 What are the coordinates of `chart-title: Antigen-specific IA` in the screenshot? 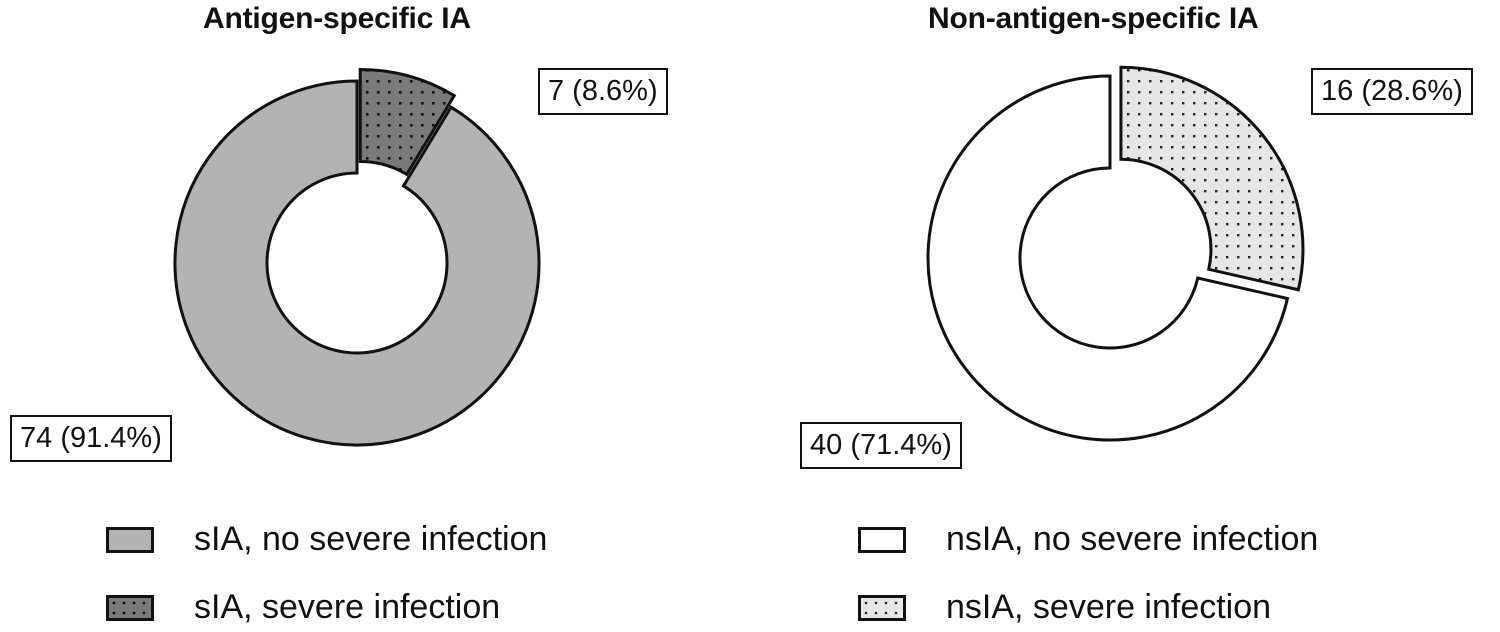 It's located at (337, 18).